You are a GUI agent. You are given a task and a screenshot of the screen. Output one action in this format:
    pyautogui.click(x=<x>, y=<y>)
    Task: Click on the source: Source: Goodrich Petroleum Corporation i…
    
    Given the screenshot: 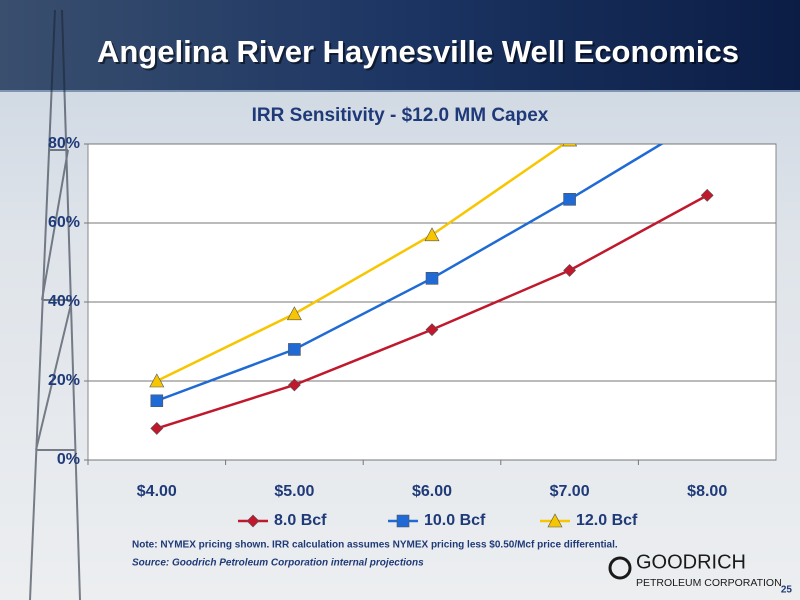 What is the action you would take?
    pyautogui.click(x=278, y=563)
    